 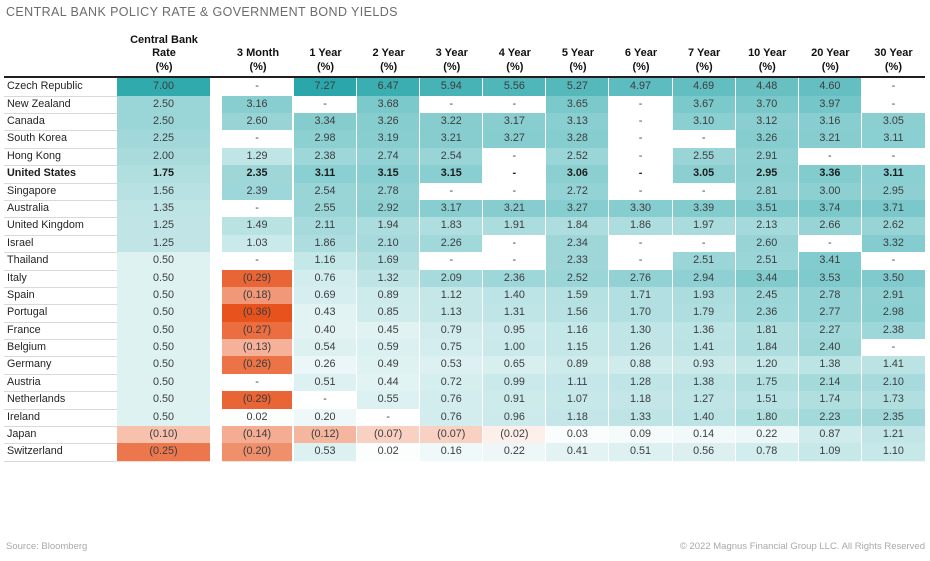 What do you see at coordinates (60, 261) in the screenshot?
I see `country-label: Thailand` at bounding box center [60, 261].